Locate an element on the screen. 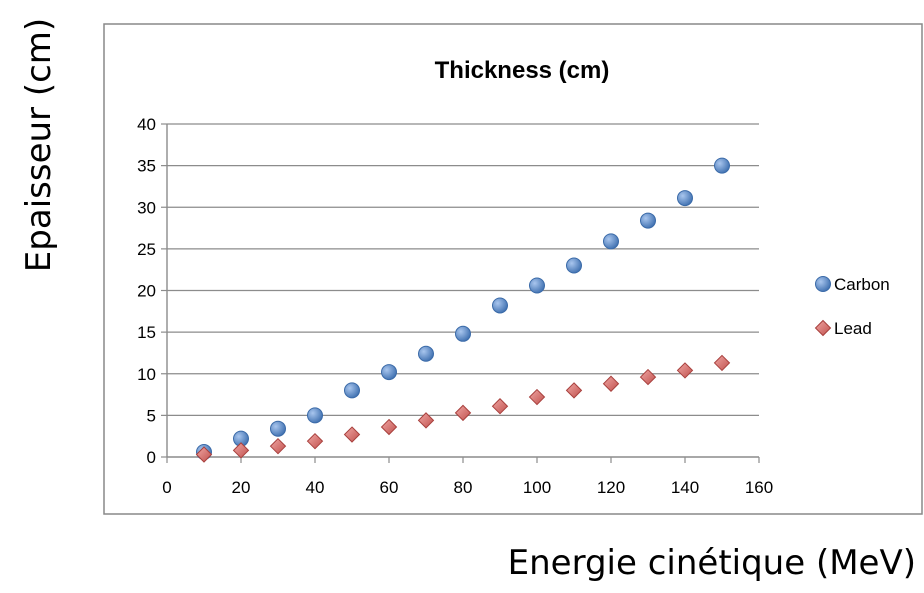 The width and height of the screenshot is (924, 593). y-tick-label-0: 0 is located at coordinates (151, 457).